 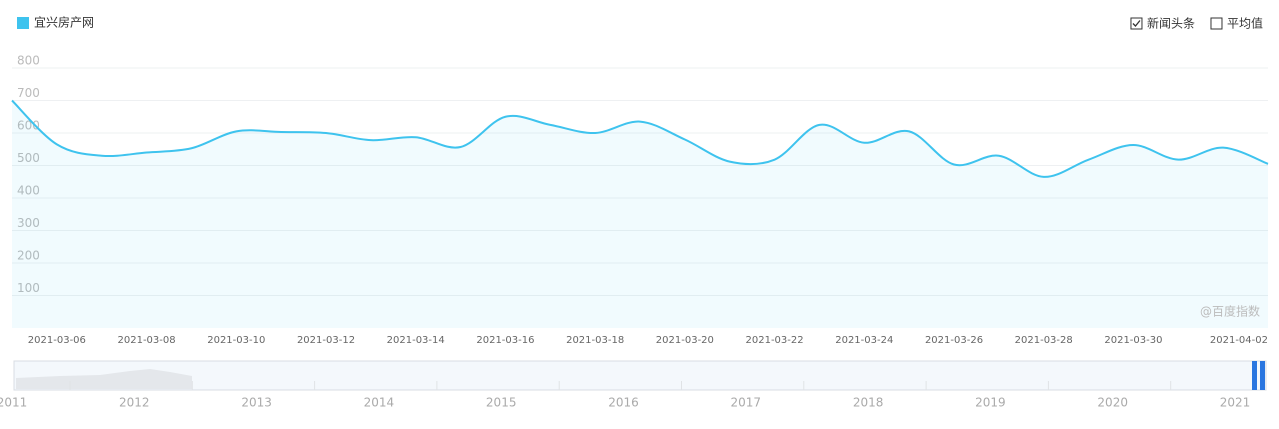 I want to click on x-tick-label: 2021-03-20, so click(x=685, y=340).